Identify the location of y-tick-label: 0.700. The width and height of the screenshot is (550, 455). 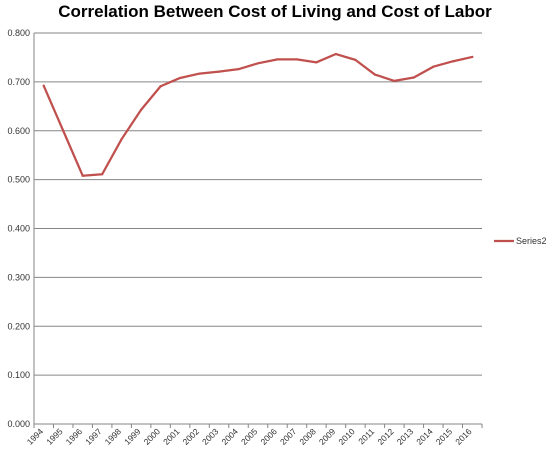
(18, 82).